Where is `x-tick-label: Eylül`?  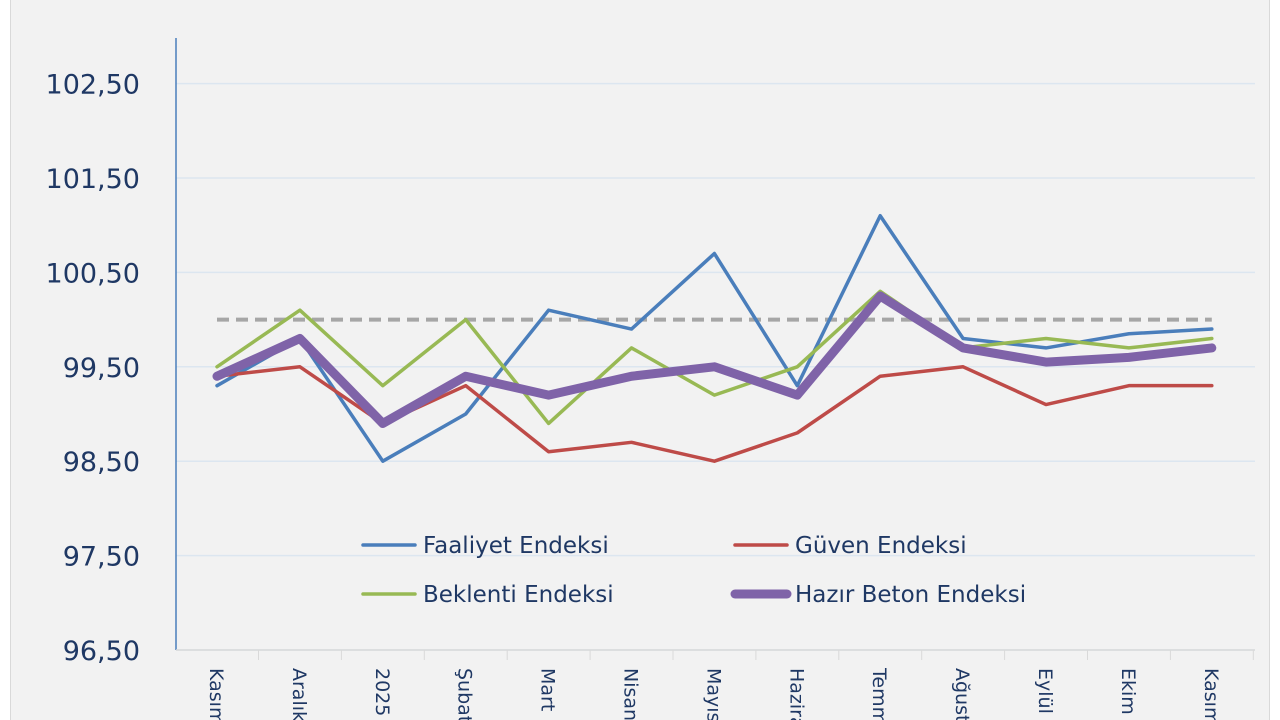
x-tick-label: Eylül is located at coordinates (1045, 691).